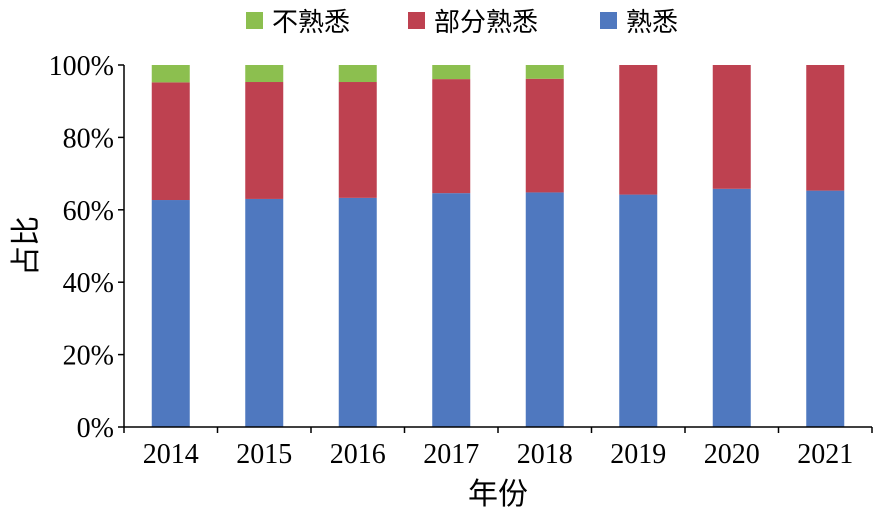 The image size is (884, 514). What do you see at coordinates (498, 494) in the screenshot?
I see `x-axis-label: 年份` at bounding box center [498, 494].